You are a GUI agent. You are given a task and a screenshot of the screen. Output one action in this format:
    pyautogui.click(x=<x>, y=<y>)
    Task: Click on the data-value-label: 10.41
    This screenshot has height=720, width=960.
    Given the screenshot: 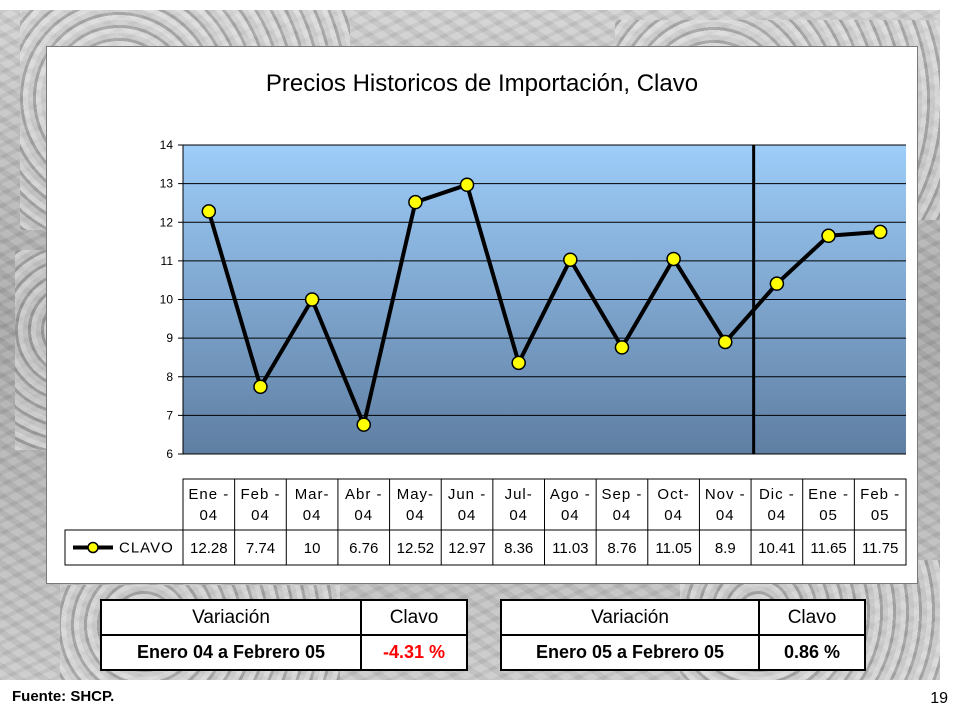 What is the action you would take?
    pyautogui.click(x=777, y=548)
    